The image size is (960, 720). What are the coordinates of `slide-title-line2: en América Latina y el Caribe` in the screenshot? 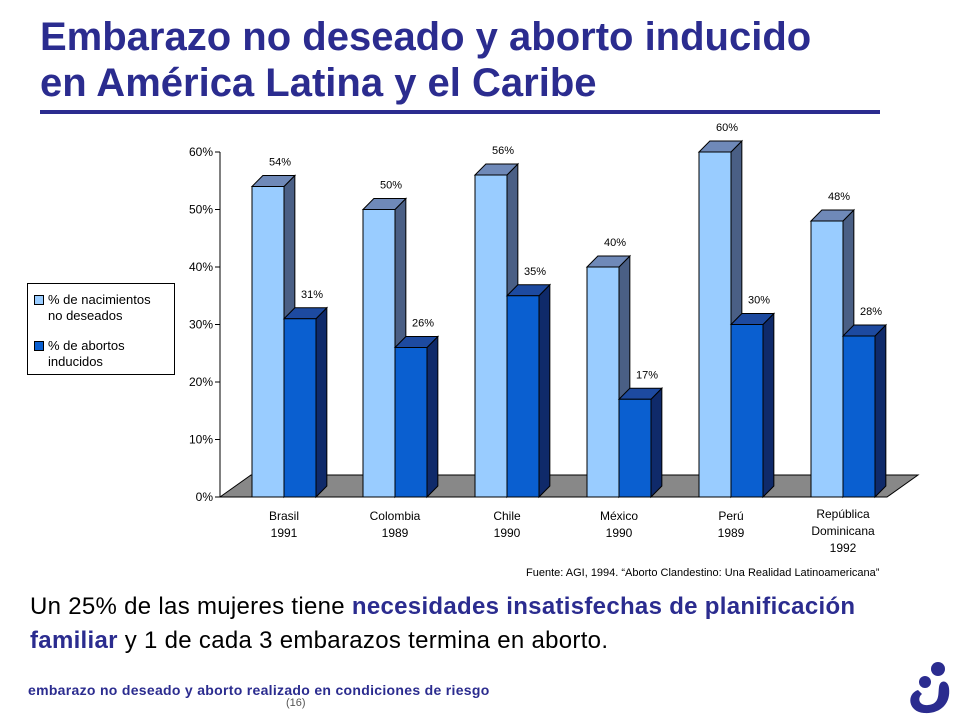 It's located at (318, 83).